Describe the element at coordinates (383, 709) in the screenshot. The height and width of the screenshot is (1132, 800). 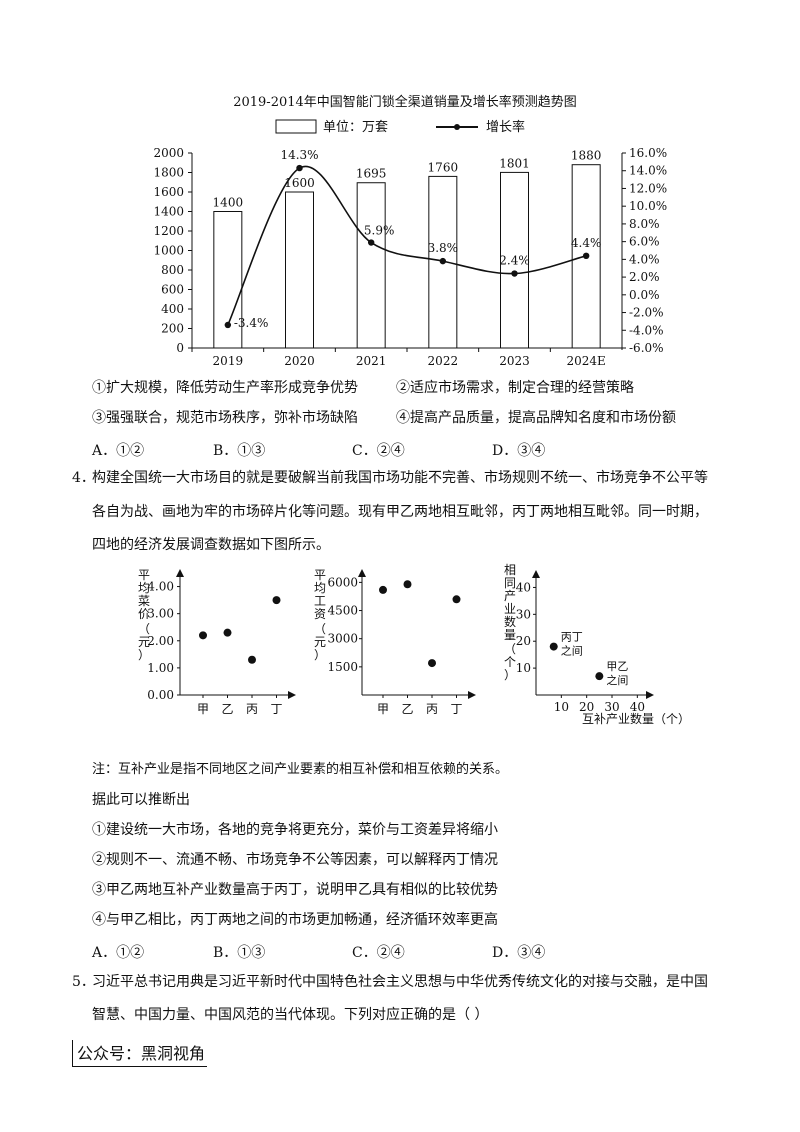
I see `x-tick-label: 甲` at that location.